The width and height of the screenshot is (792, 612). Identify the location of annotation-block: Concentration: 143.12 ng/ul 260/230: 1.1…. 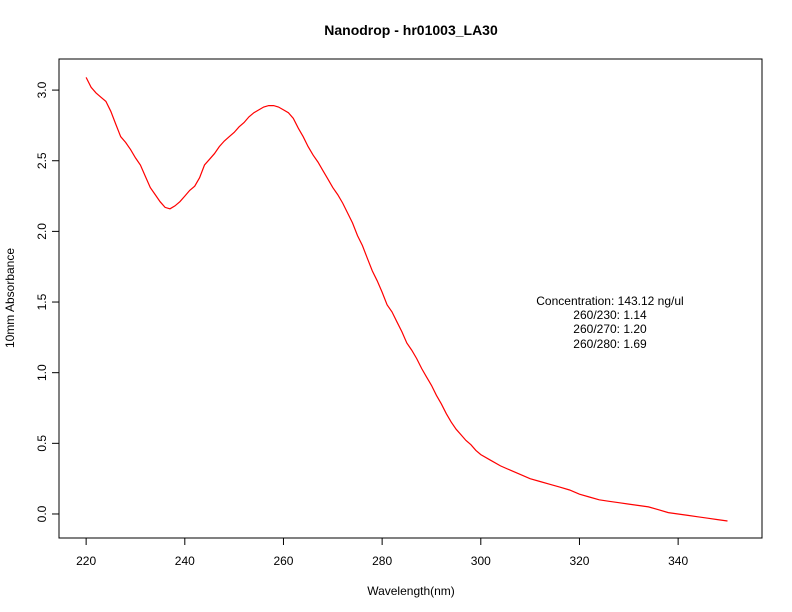
(609, 322).